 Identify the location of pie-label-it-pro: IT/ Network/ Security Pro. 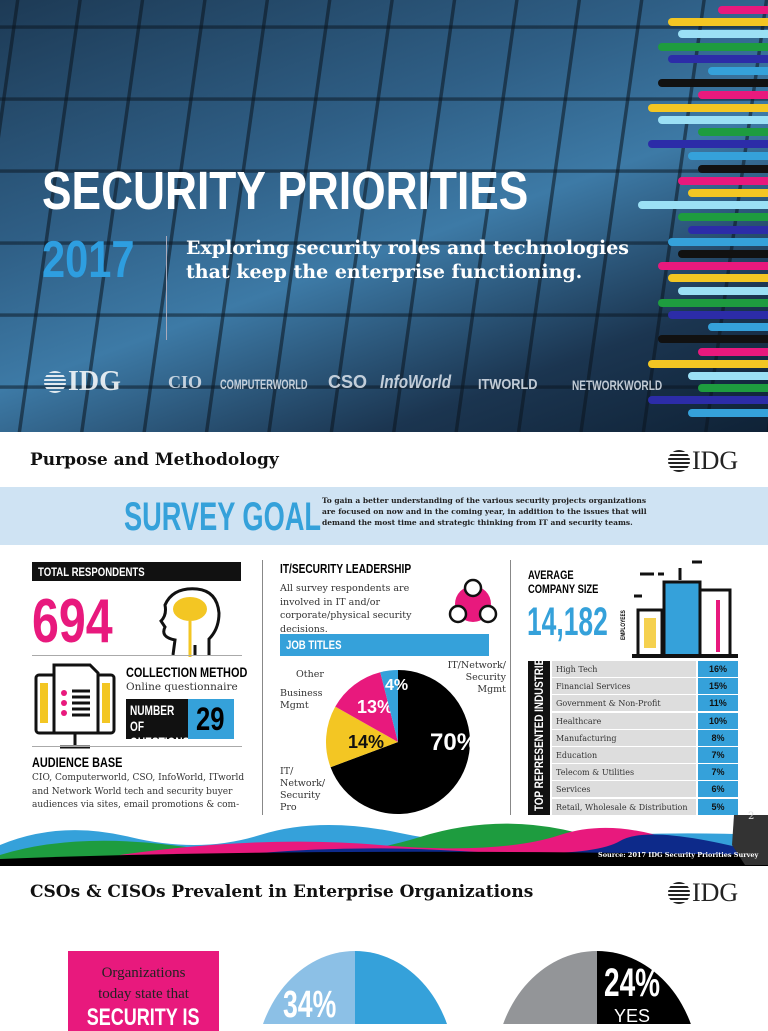
(303, 789).